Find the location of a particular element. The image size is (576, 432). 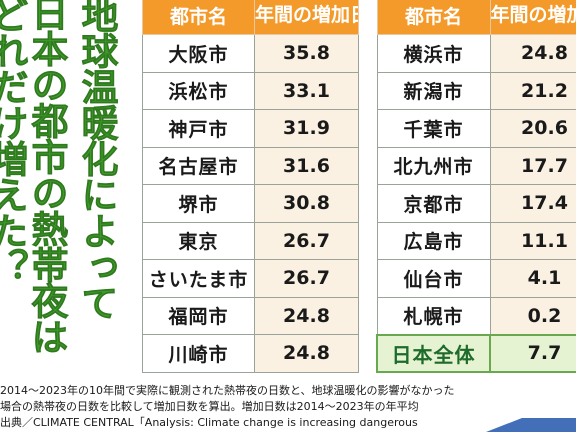

city-name-cell: 横浜市 is located at coordinates (433, 53).